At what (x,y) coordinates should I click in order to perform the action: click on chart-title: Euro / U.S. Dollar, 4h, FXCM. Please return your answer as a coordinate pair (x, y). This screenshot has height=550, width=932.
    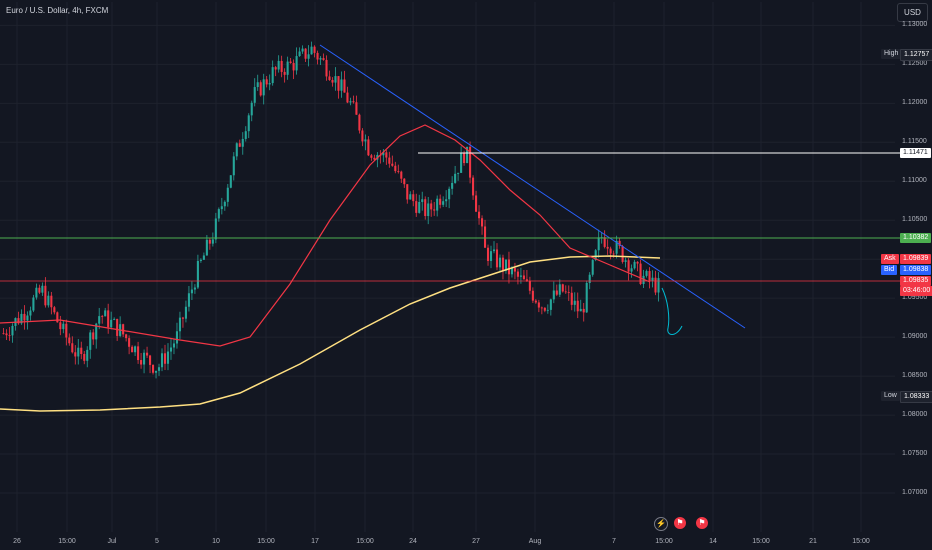
    Looking at the image, I should click on (57, 10).